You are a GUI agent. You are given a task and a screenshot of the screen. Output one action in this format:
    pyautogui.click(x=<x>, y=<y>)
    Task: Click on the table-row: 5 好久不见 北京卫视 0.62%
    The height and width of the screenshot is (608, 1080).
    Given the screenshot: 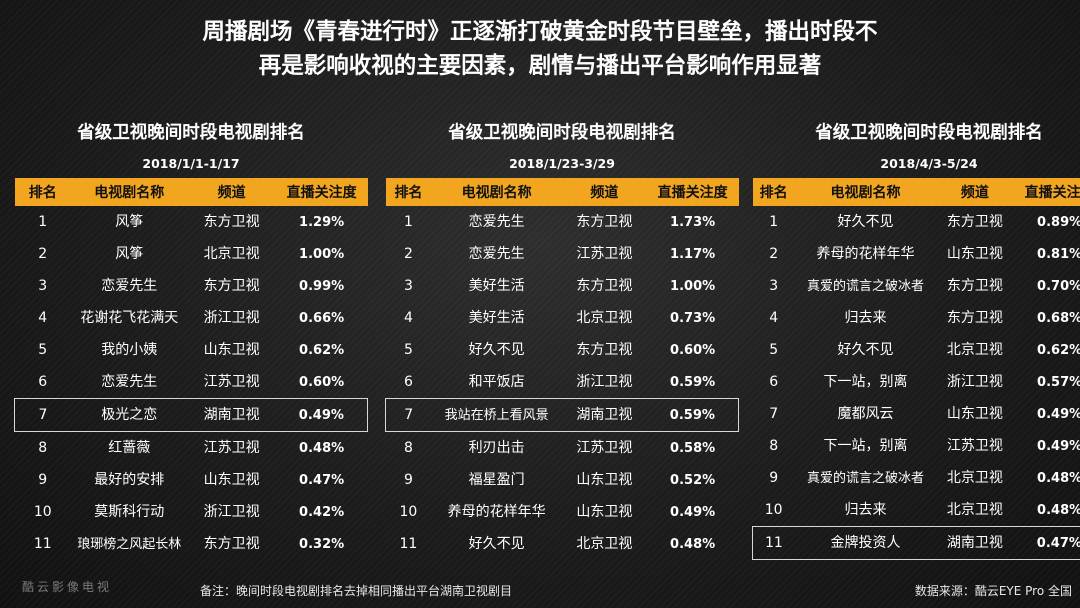 What is the action you would take?
    pyautogui.click(x=916, y=350)
    